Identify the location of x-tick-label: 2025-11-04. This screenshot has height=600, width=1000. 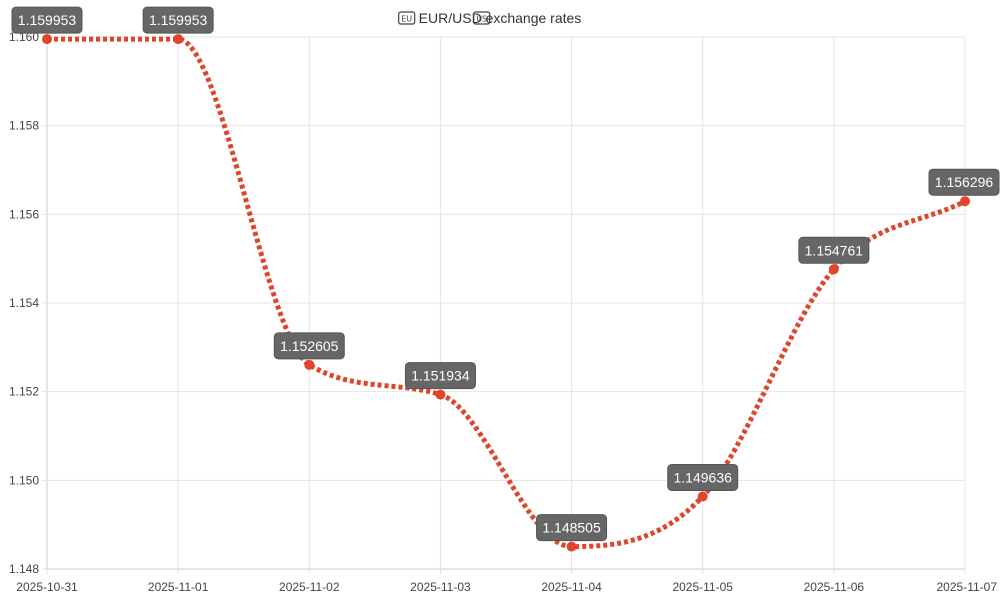
(571, 587).